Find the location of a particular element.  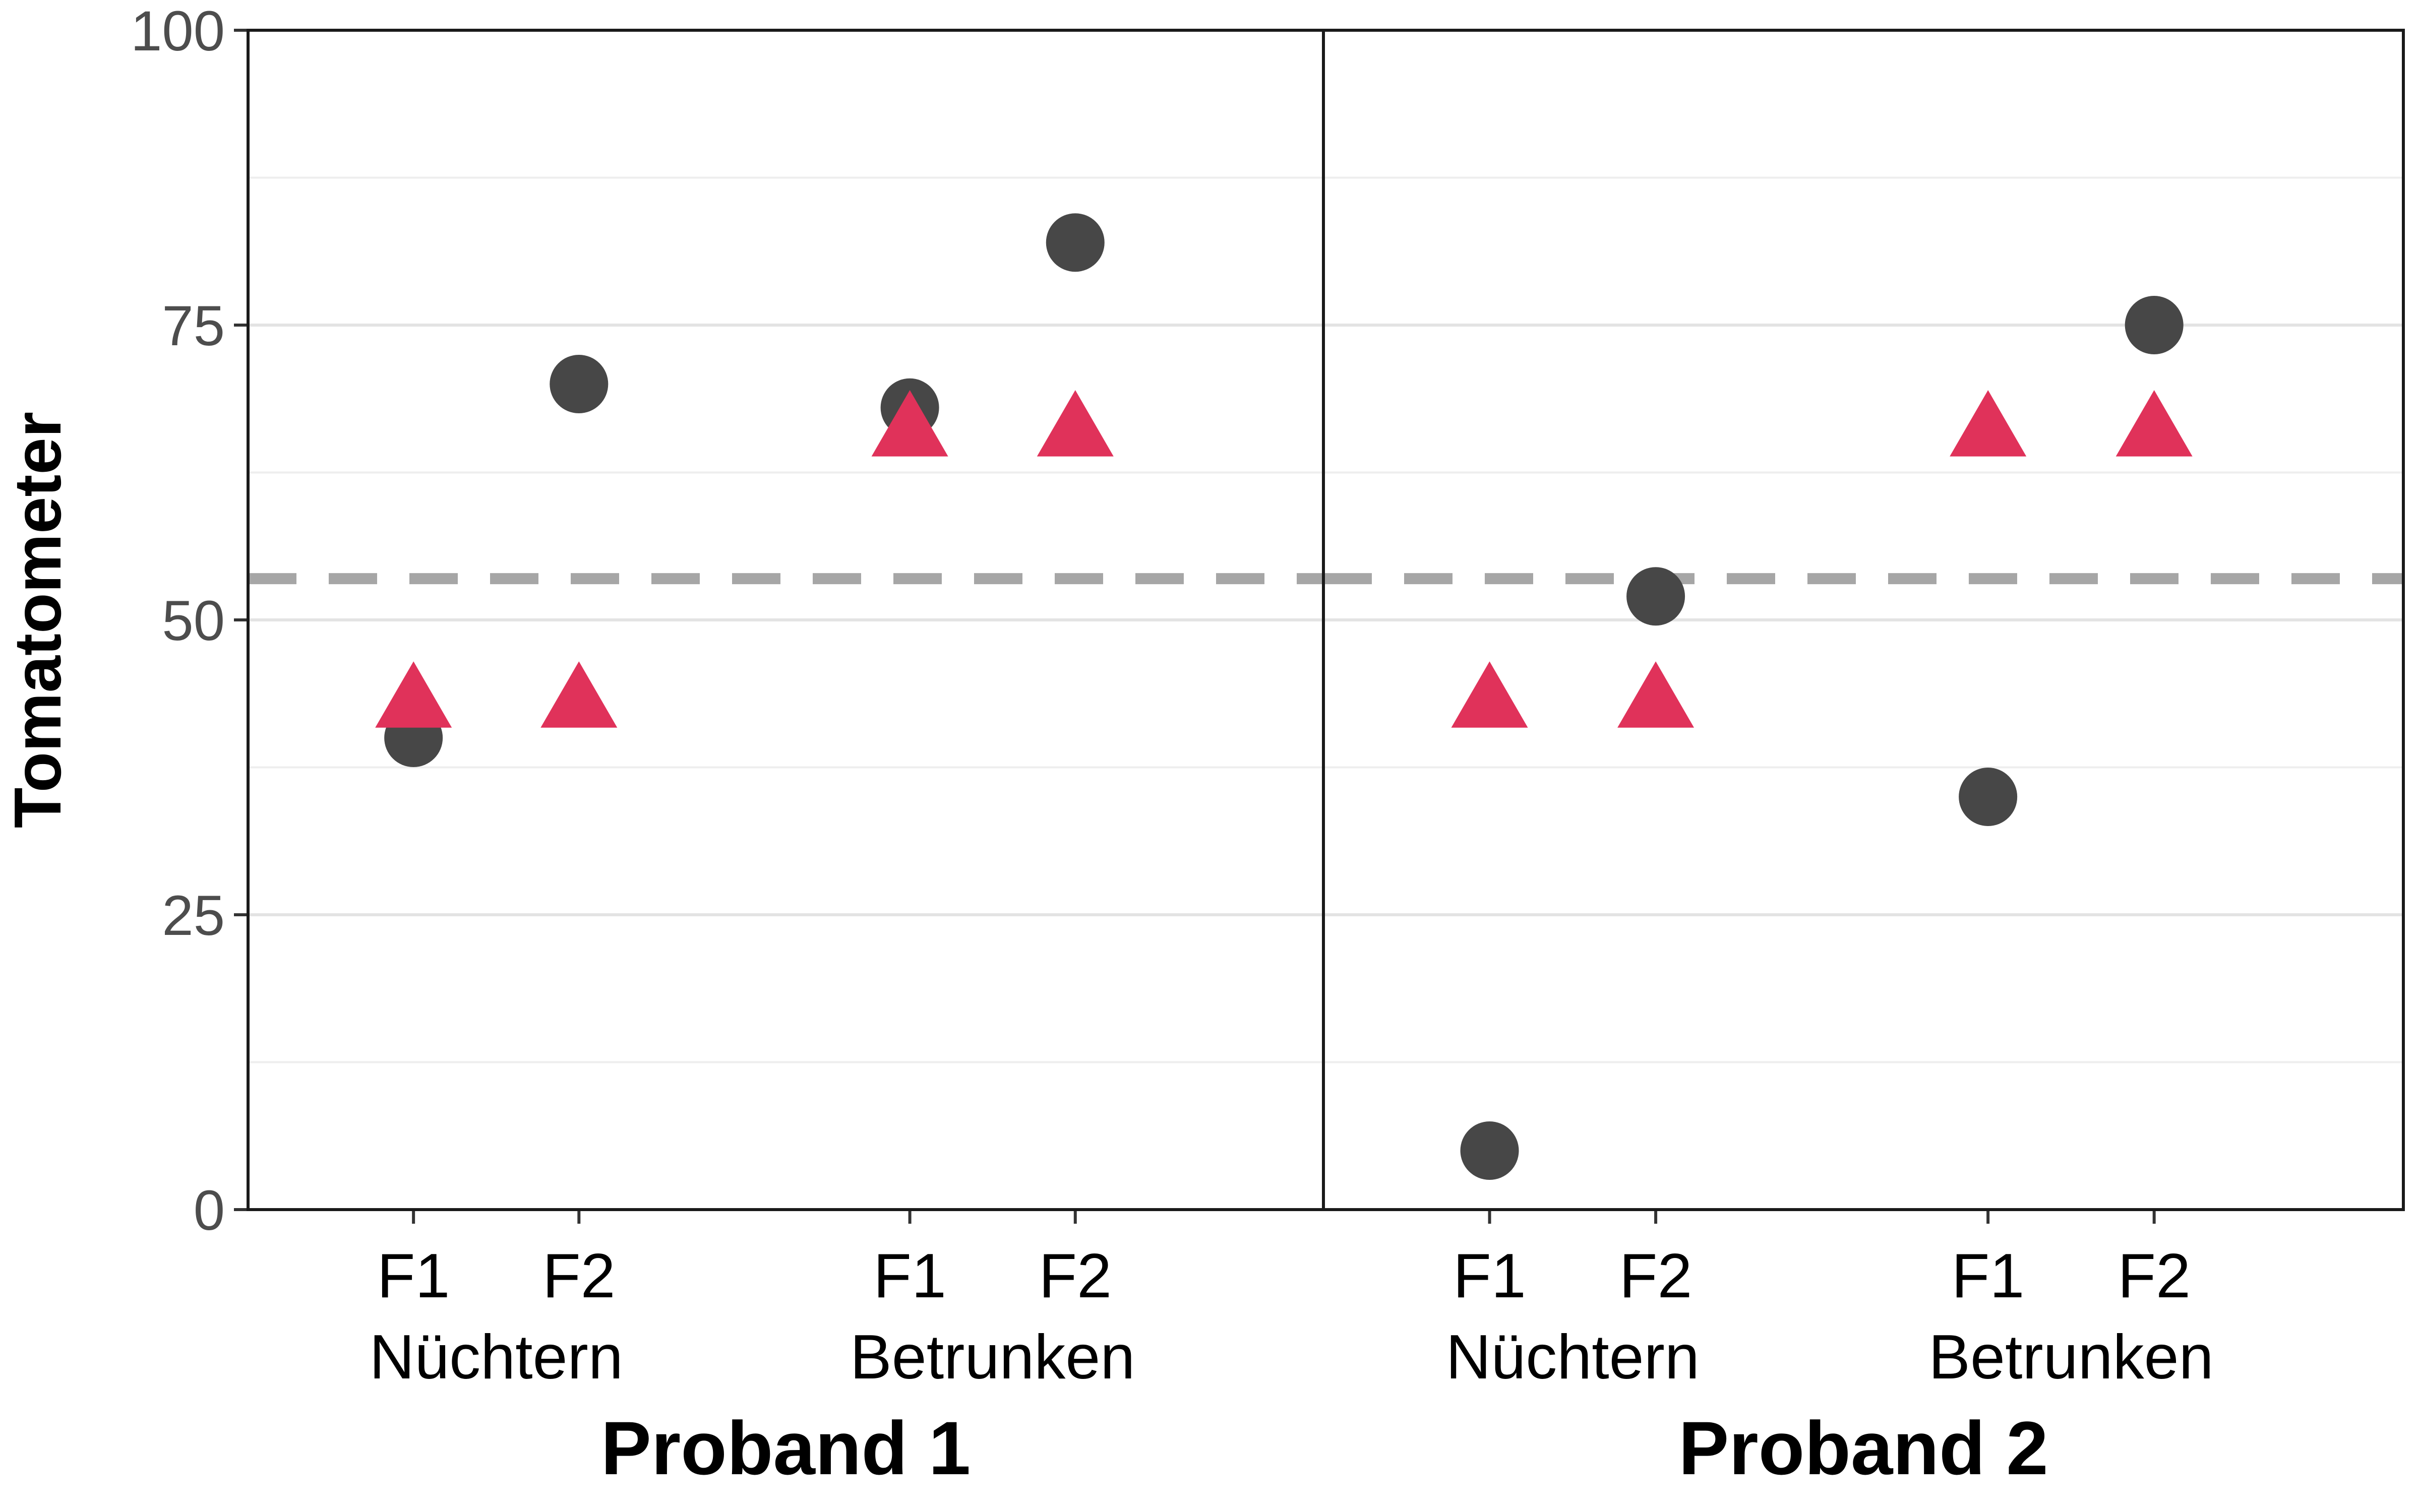

panel-label: Proband 1 is located at coordinates (786, 1448).